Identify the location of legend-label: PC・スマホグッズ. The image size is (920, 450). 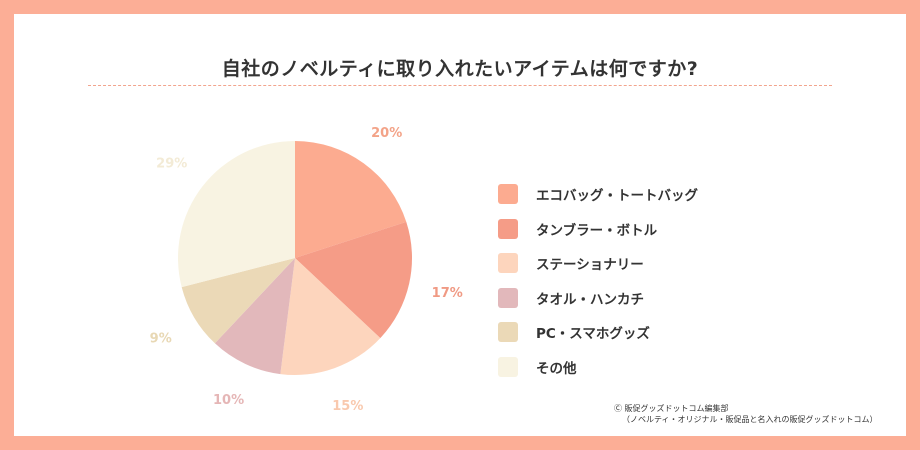
(593, 334).